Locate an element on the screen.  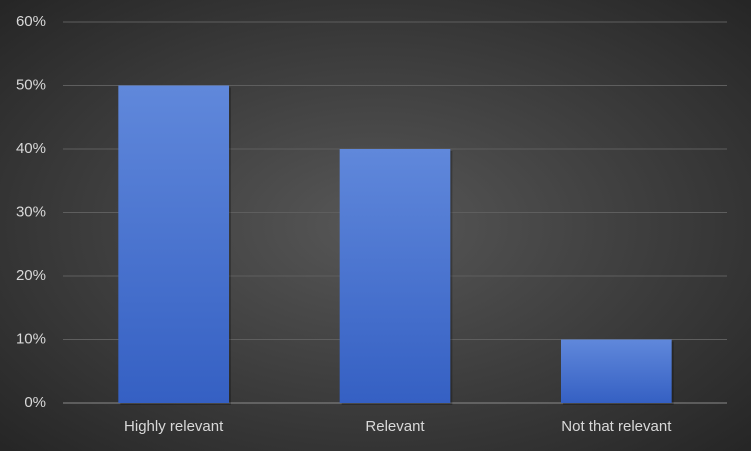
y-tick-label: 20% is located at coordinates (31, 275).